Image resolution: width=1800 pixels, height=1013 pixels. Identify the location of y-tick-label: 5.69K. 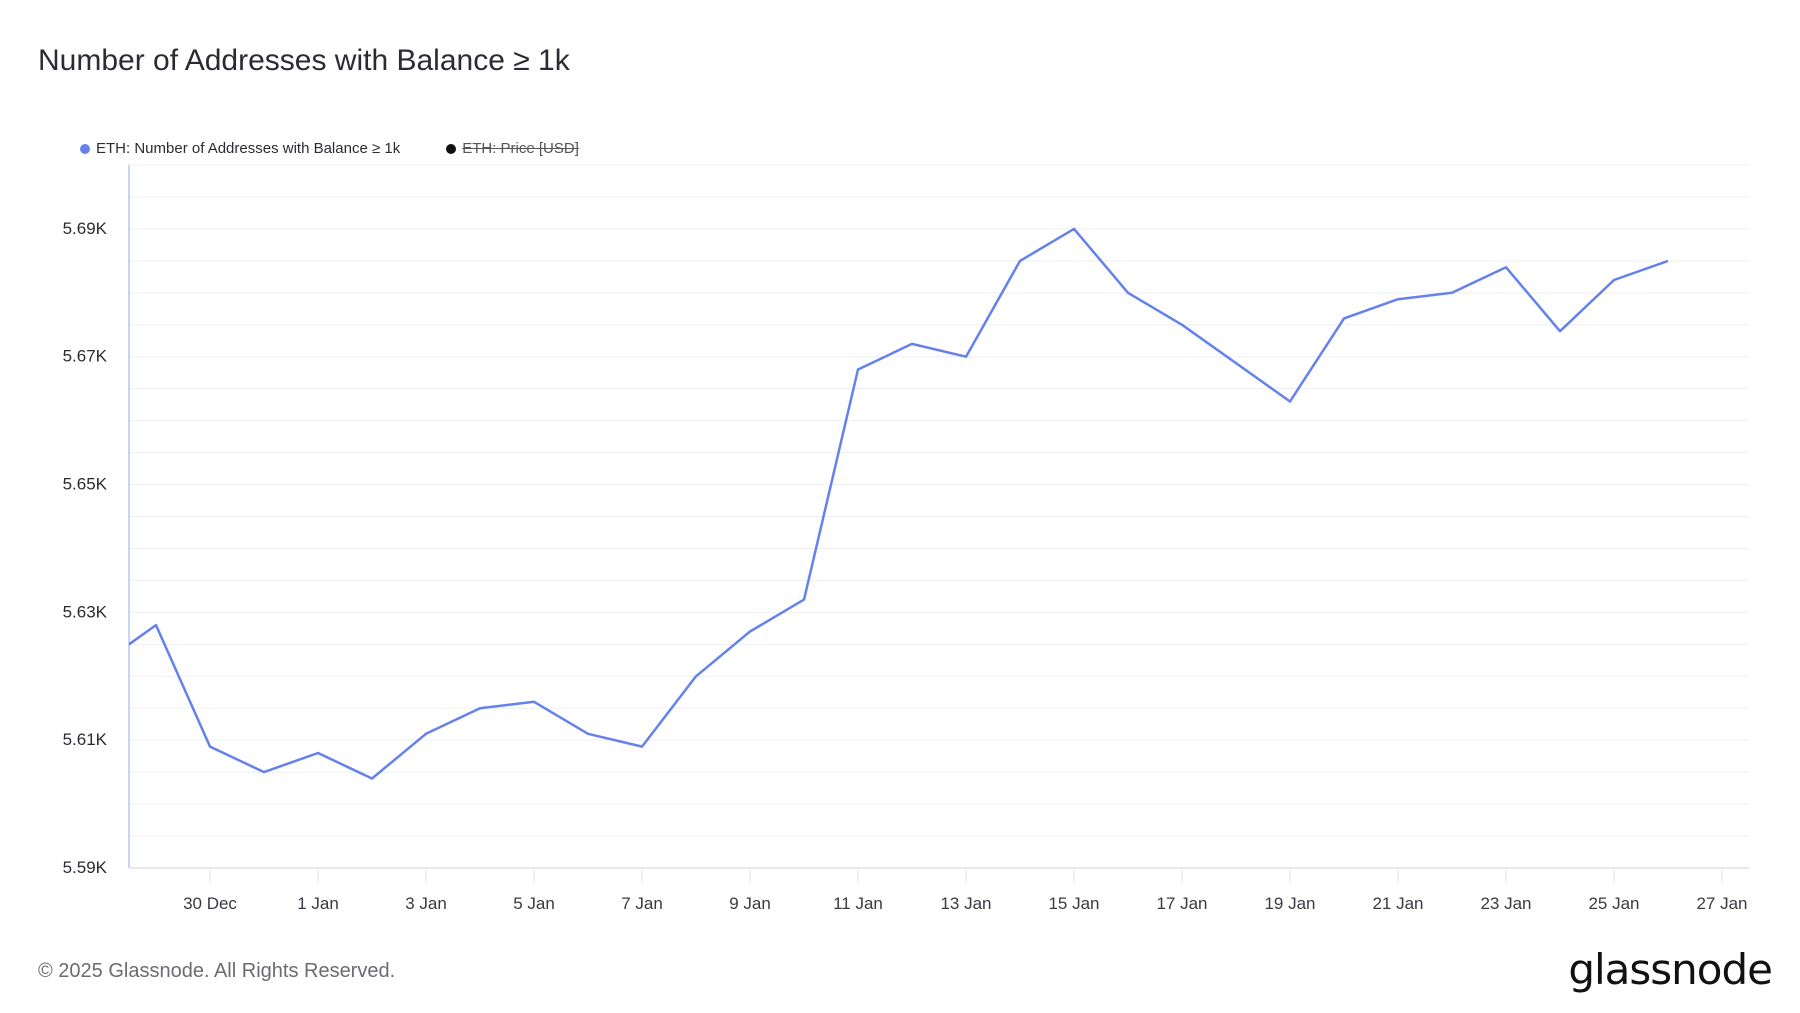
(85, 228).